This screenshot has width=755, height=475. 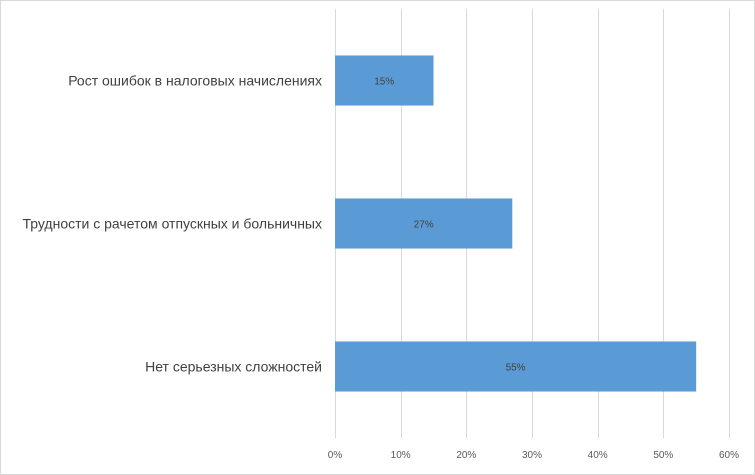 What do you see at coordinates (663, 455) in the screenshot?
I see `x-tick-label: 50%` at bounding box center [663, 455].